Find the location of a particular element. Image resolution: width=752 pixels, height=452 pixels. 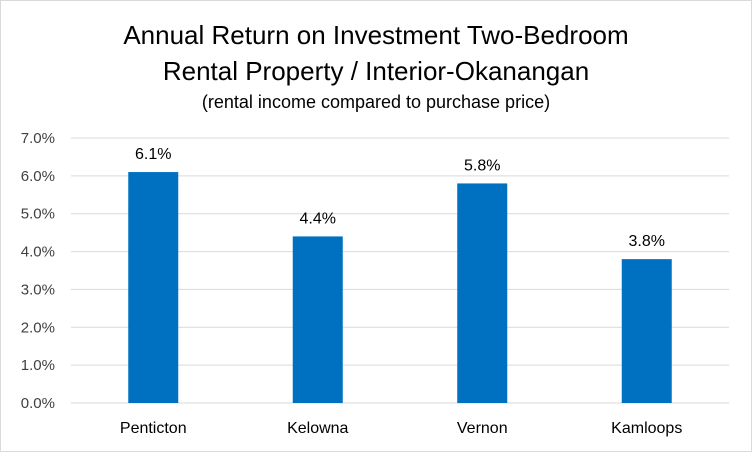

chart-title-line2: Rental Property / Interior-Okanangan is located at coordinates (376, 71).